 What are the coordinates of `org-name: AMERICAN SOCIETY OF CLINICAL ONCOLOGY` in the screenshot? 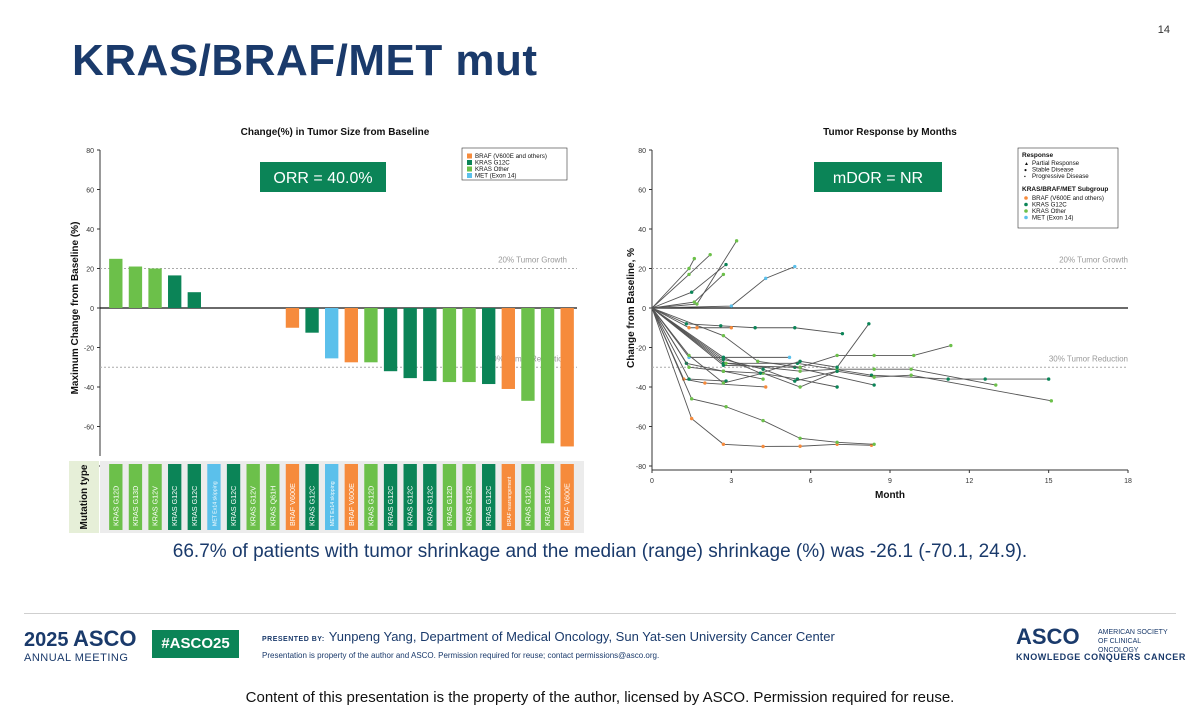 It's located at (1133, 641).